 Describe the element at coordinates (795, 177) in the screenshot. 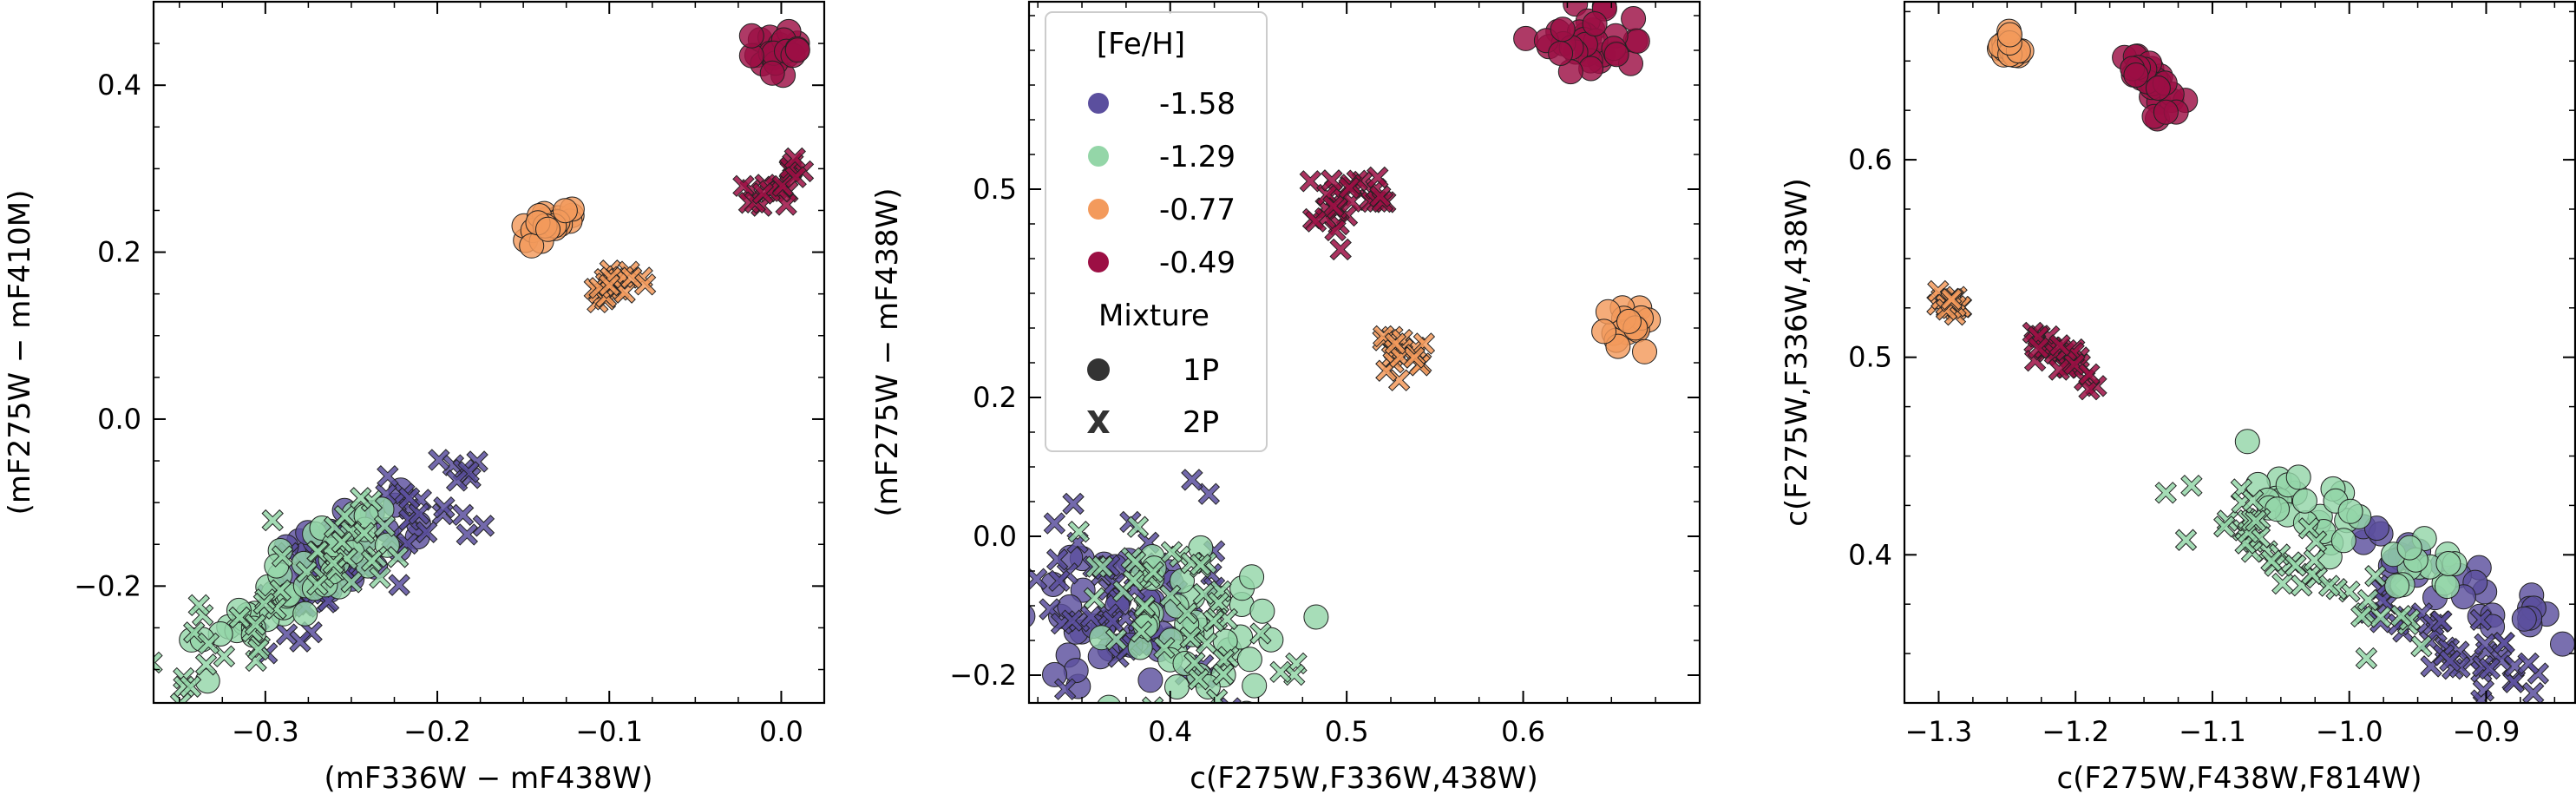

I see `point-1-2P--0.49-21` at that location.